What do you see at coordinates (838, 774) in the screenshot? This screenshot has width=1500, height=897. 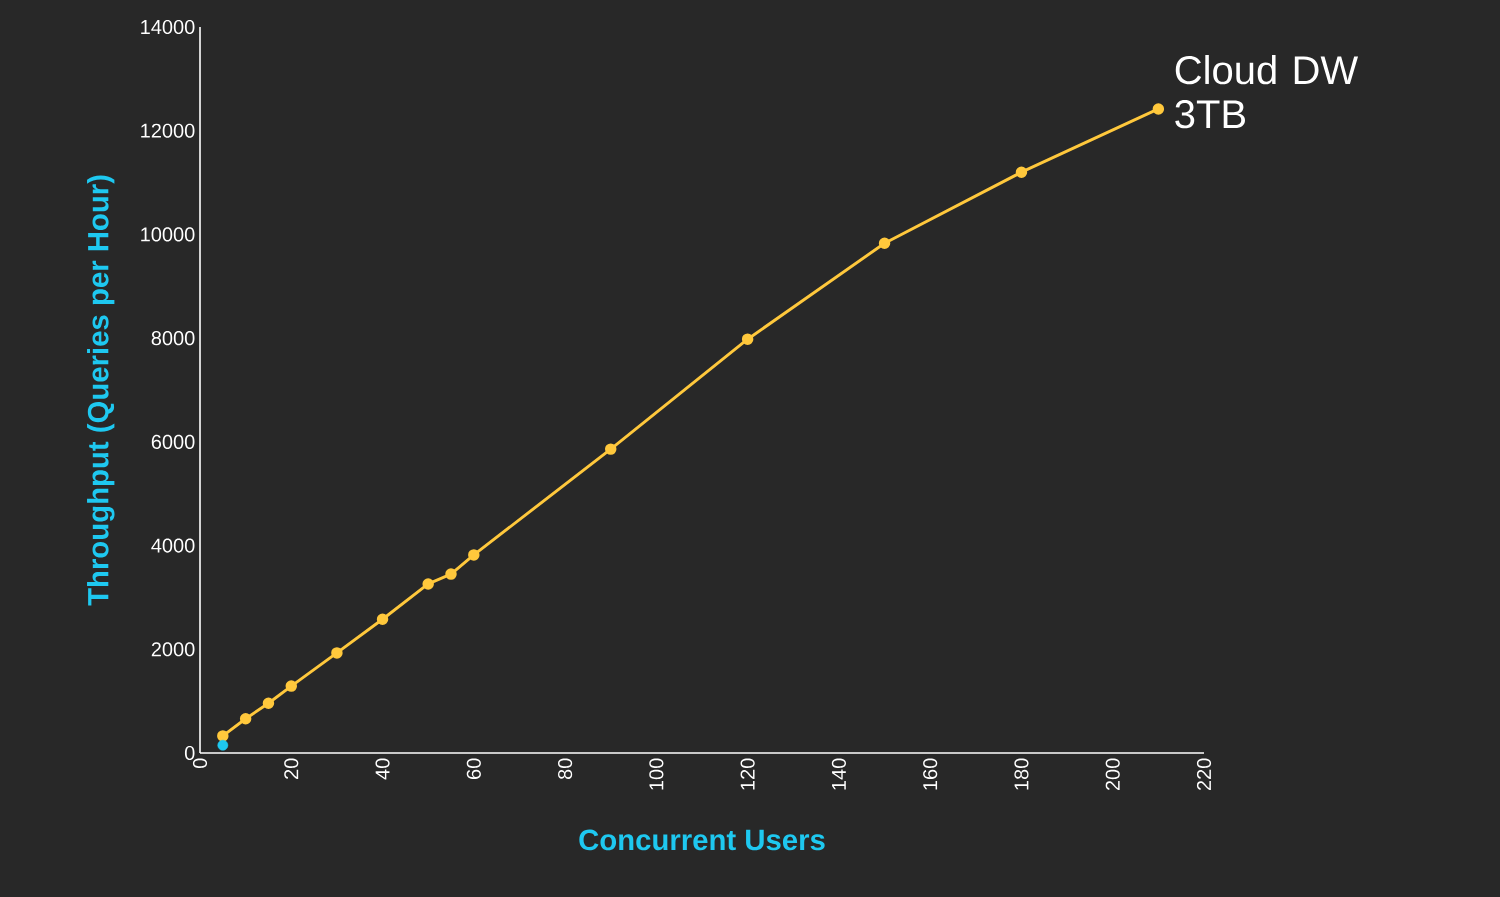 I see `x-tick-label: 140` at bounding box center [838, 774].